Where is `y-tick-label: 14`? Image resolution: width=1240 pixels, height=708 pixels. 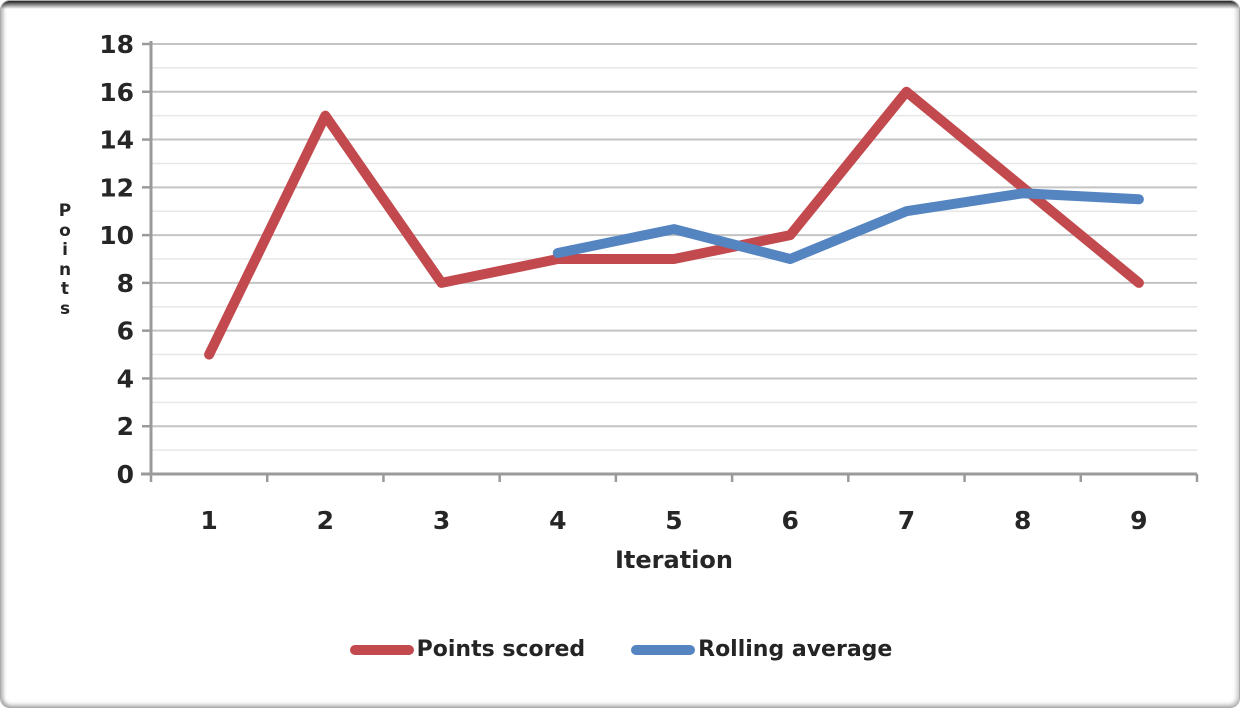 y-tick-label: 14 is located at coordinates (116, 140).